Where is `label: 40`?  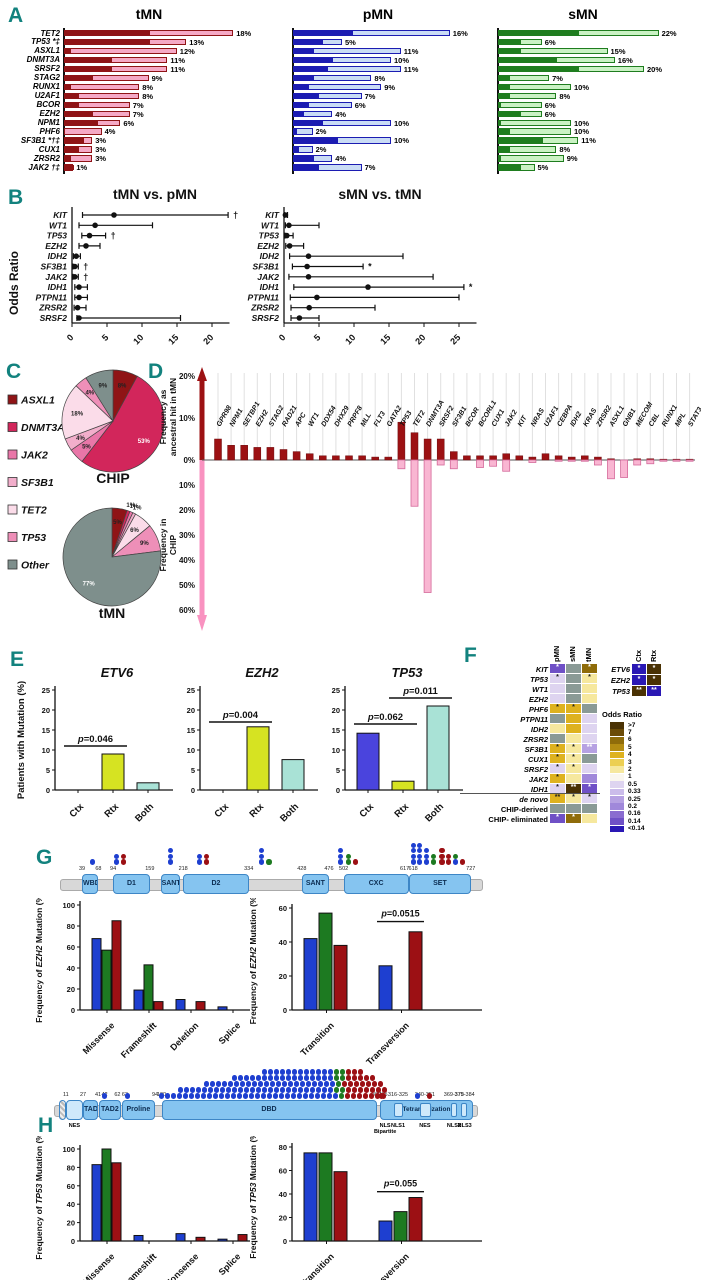 label: 40 is located at coordinates (283, 942).